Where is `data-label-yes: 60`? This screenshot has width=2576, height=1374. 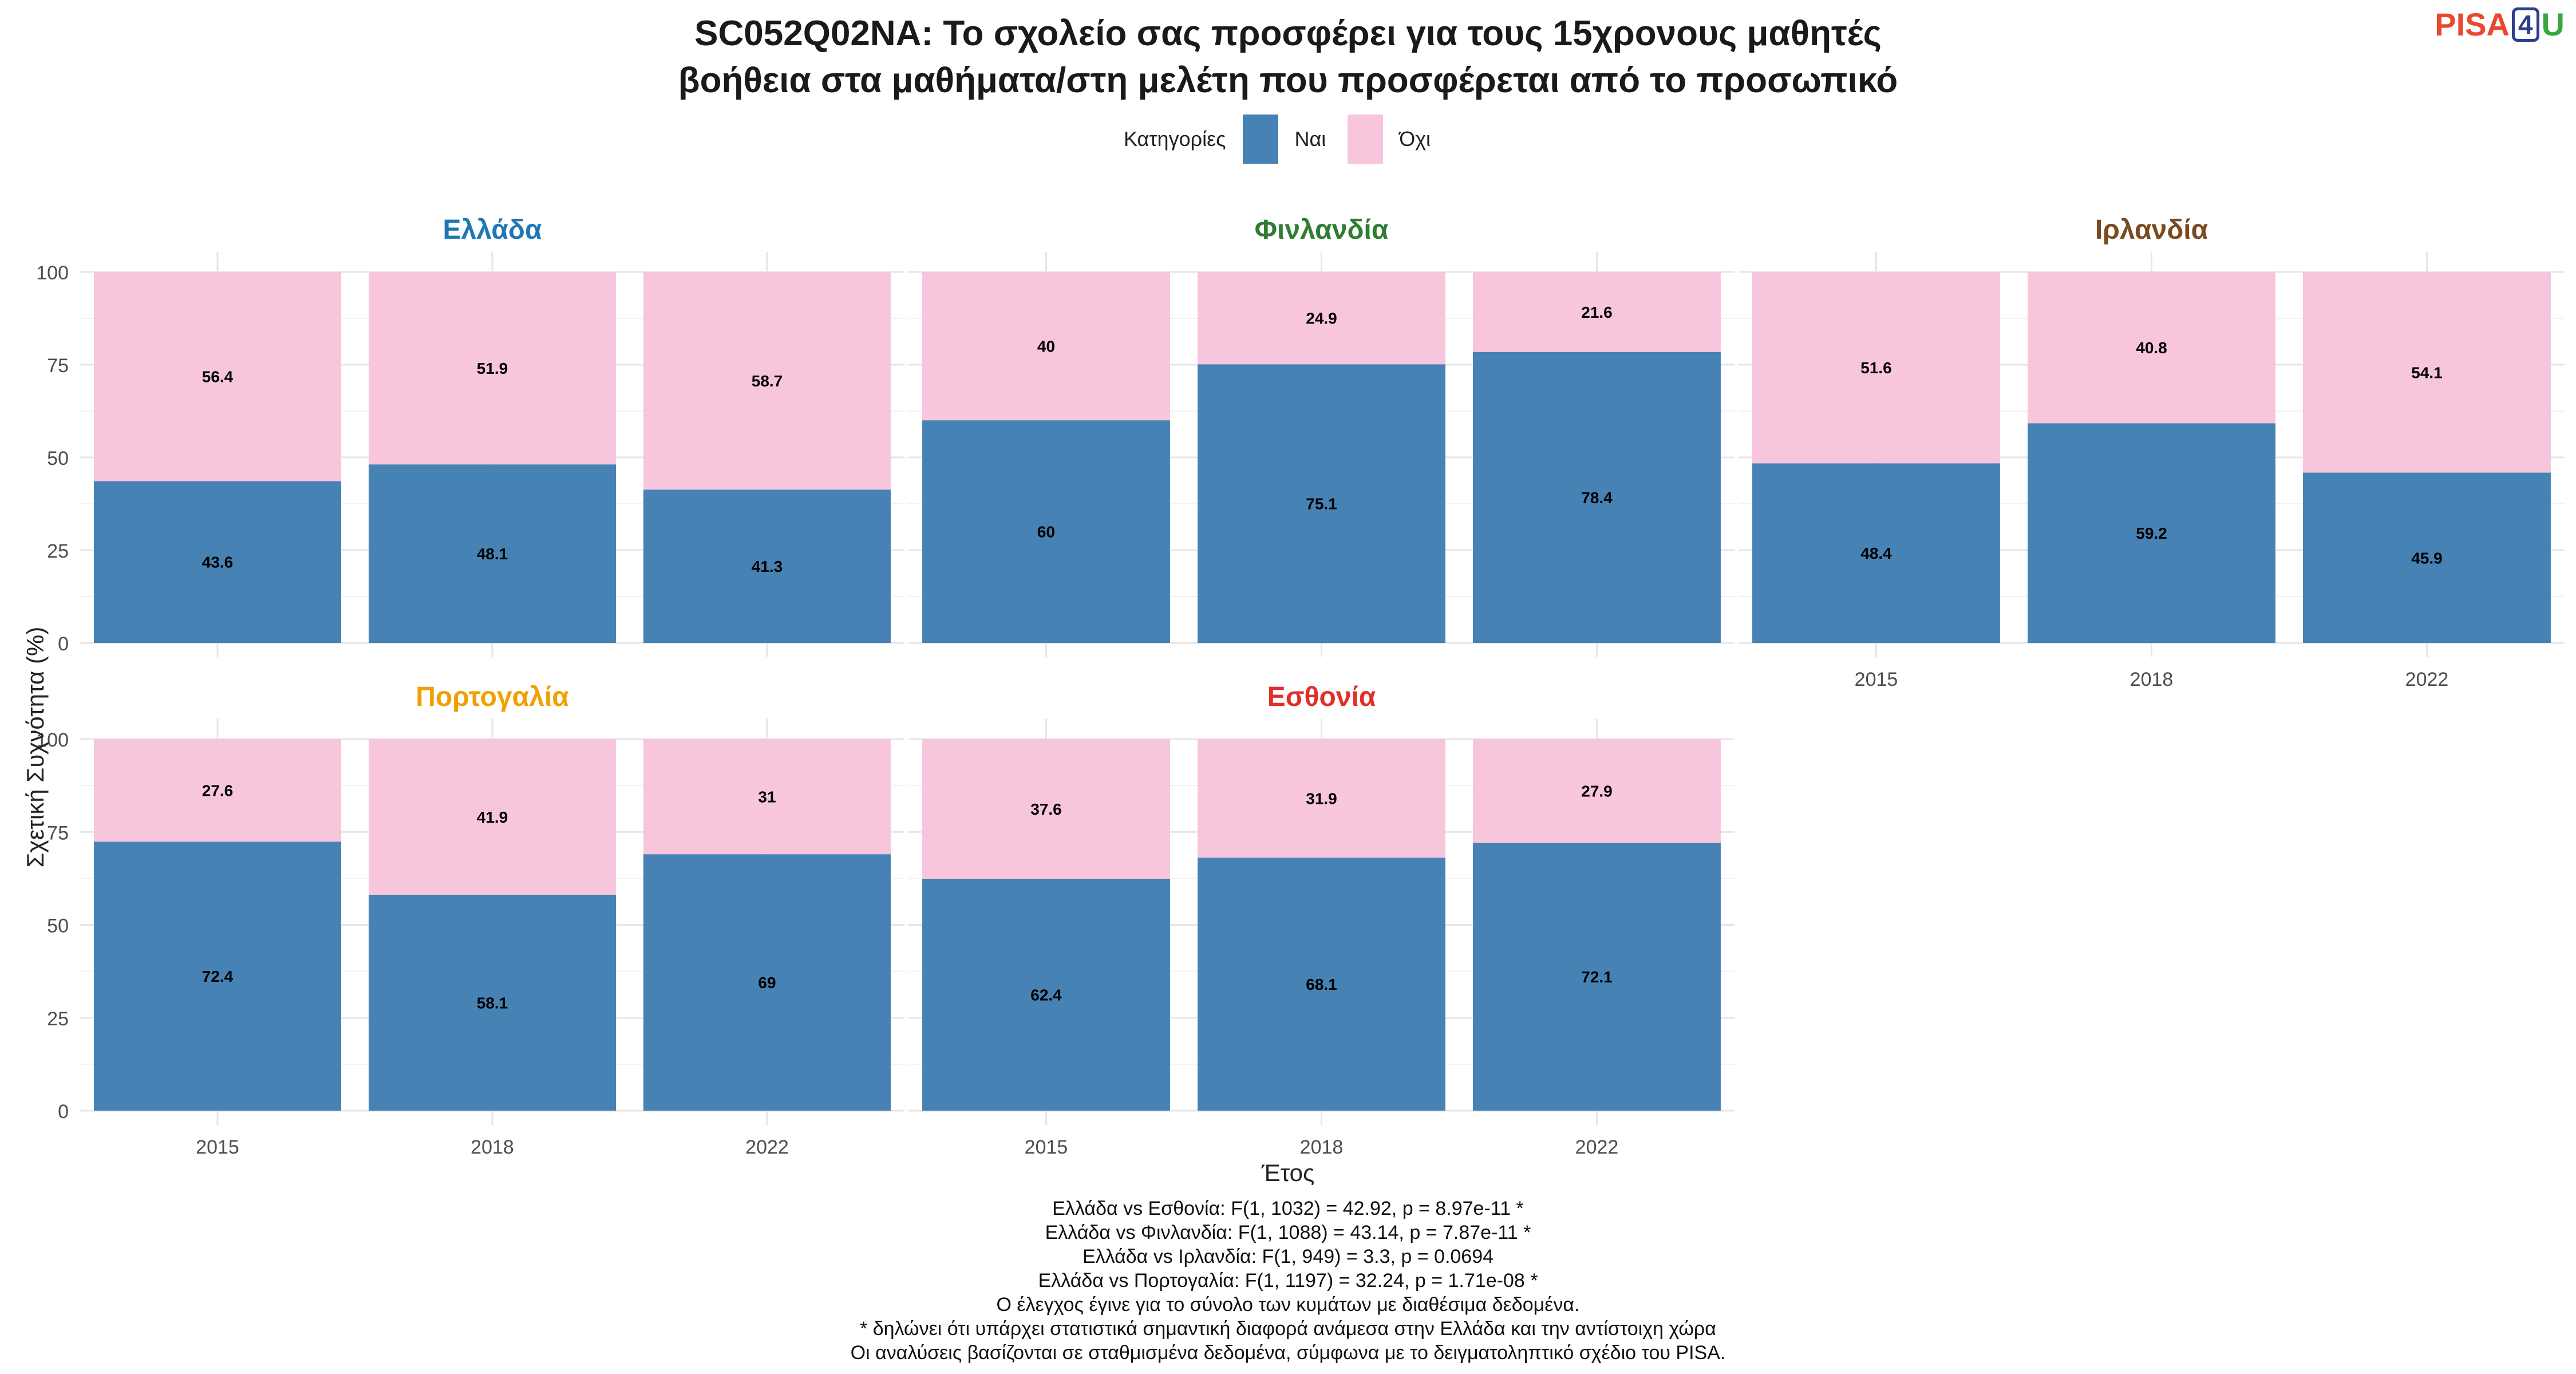
data-label-yes: 60 is located at coordinates (1046, 532).